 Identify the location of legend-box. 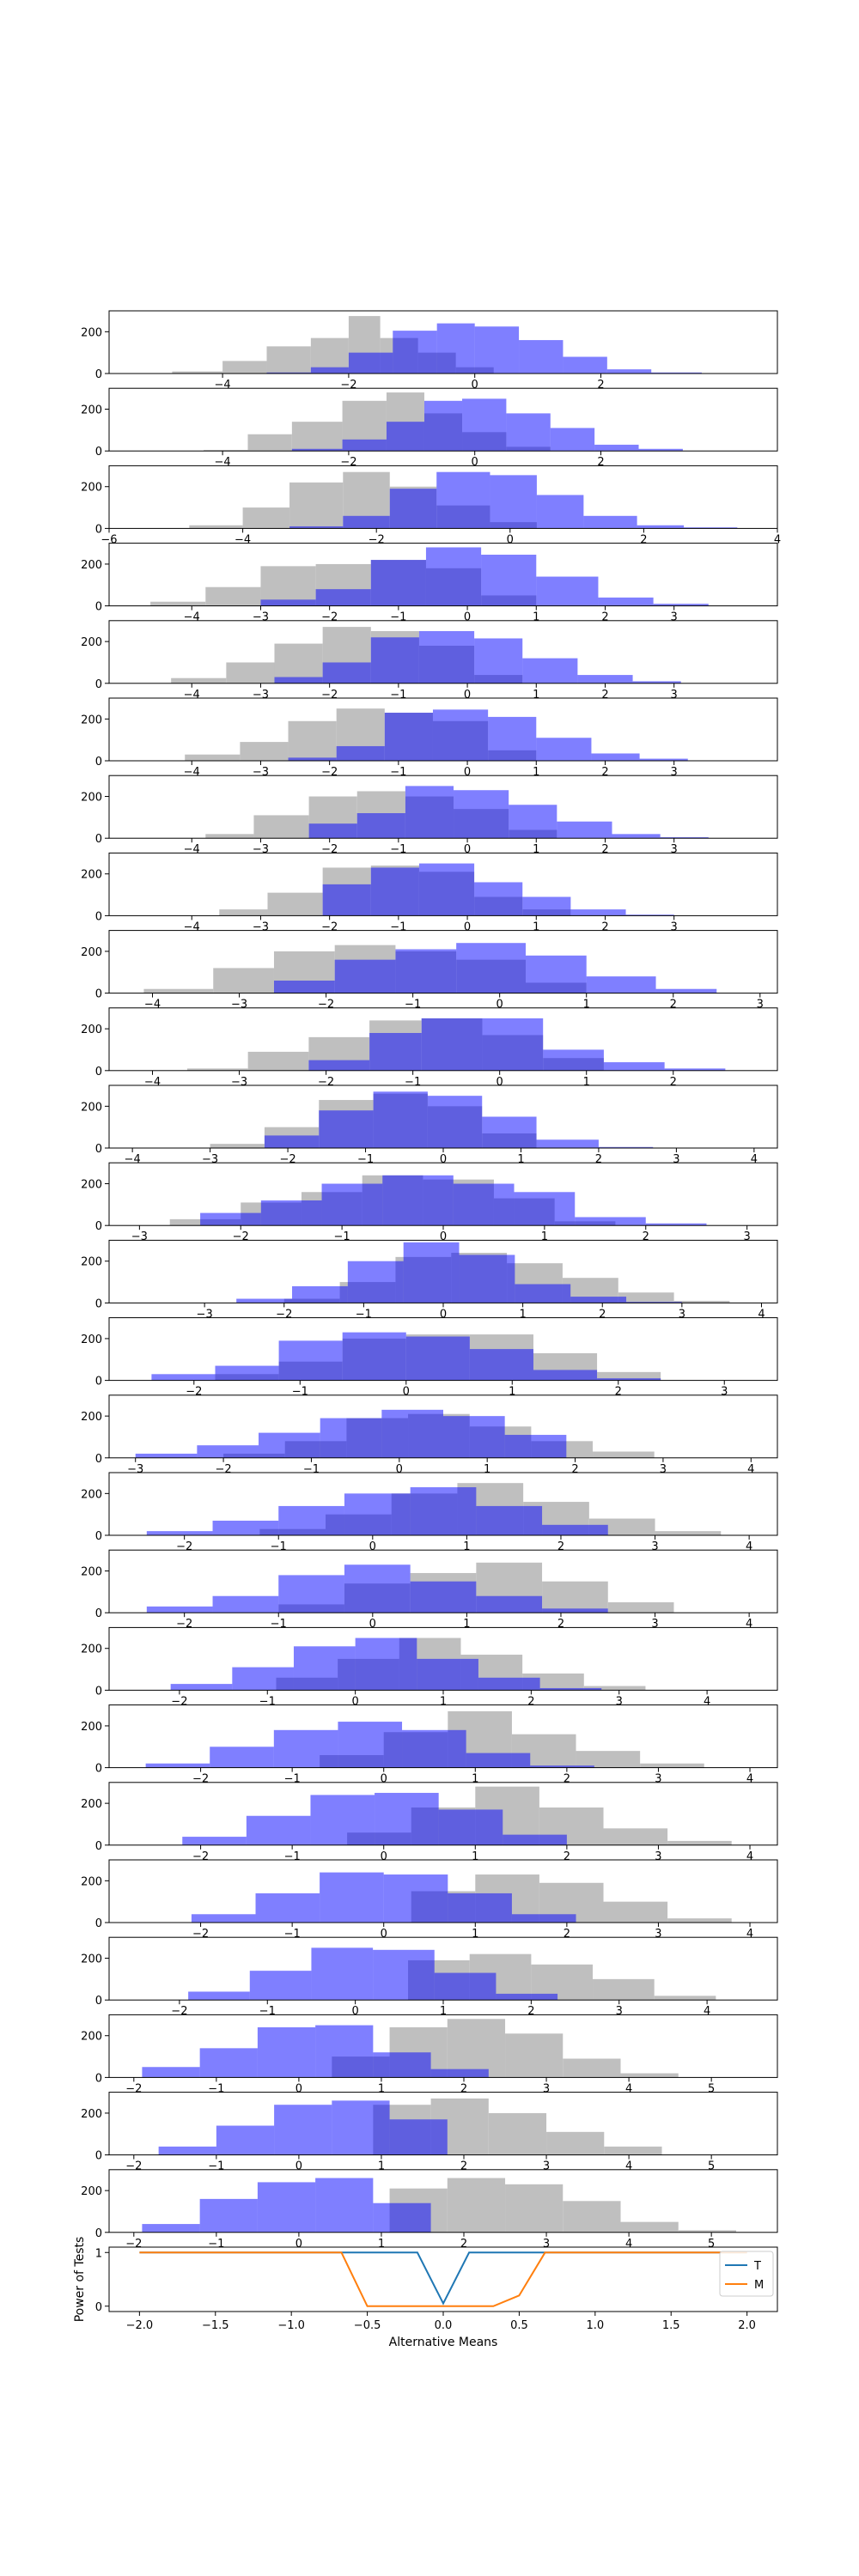
(747, 2274).